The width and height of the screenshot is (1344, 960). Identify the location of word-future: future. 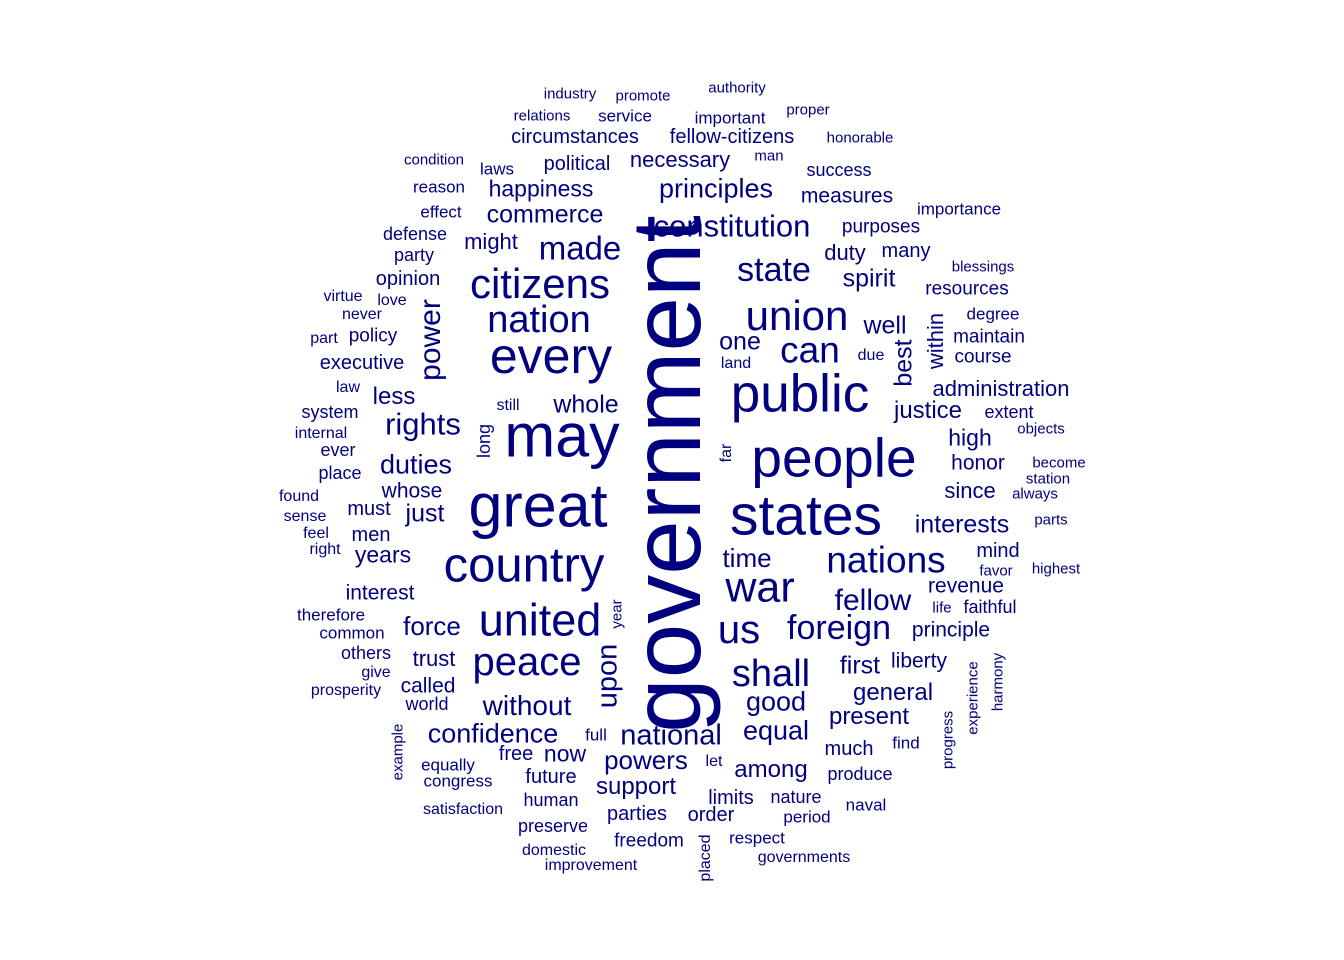
(551, 777).